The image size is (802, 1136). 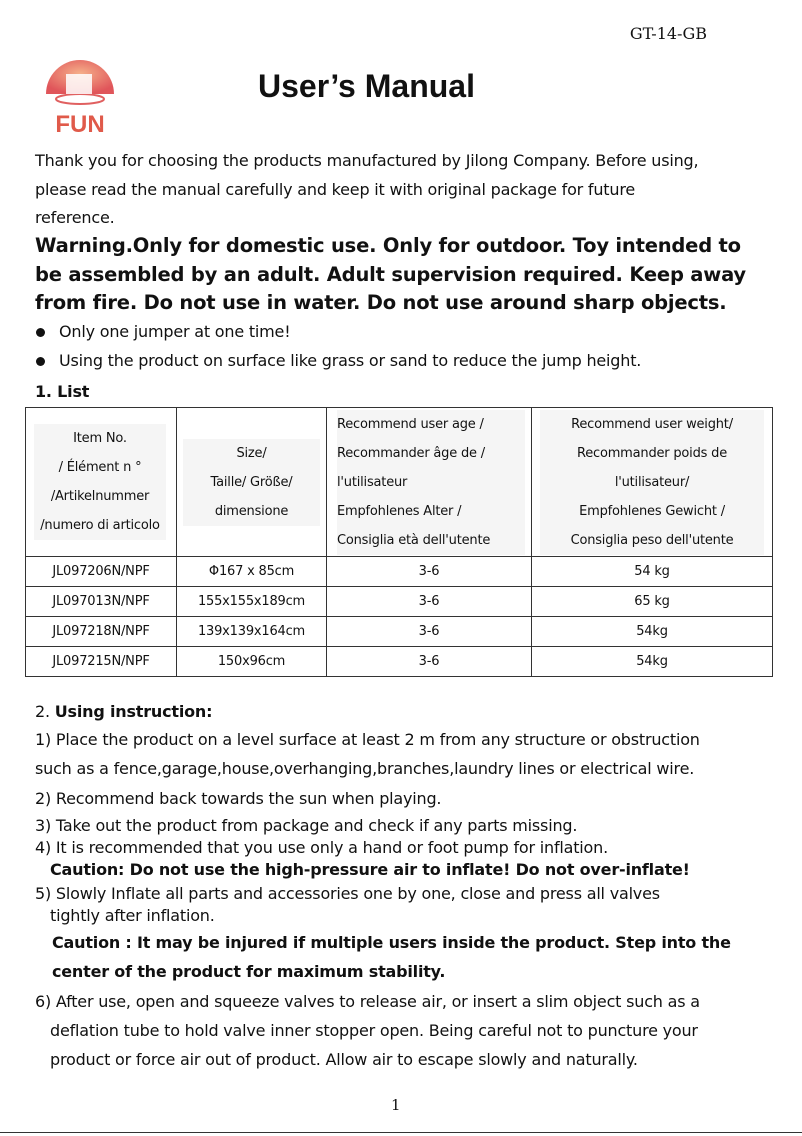 I want to click on page-title: User’s Manual, so click(x=366, y=86).